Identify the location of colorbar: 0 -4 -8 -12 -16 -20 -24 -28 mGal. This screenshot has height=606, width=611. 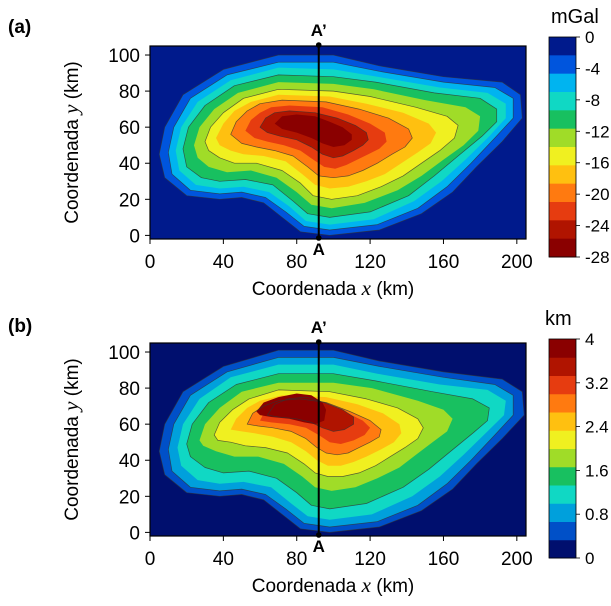
(579, 136).